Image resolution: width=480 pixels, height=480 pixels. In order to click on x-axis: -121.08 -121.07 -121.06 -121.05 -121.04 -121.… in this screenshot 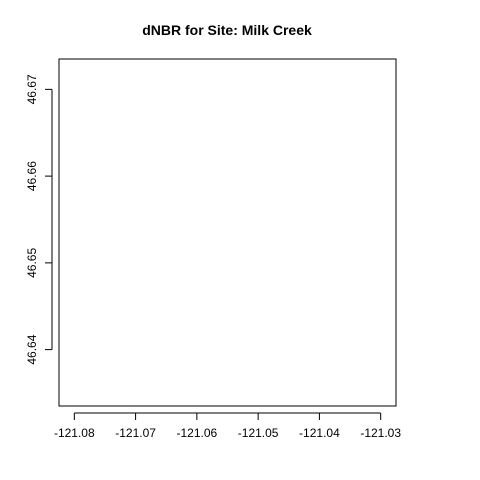, I will do `click(227, 426)`.